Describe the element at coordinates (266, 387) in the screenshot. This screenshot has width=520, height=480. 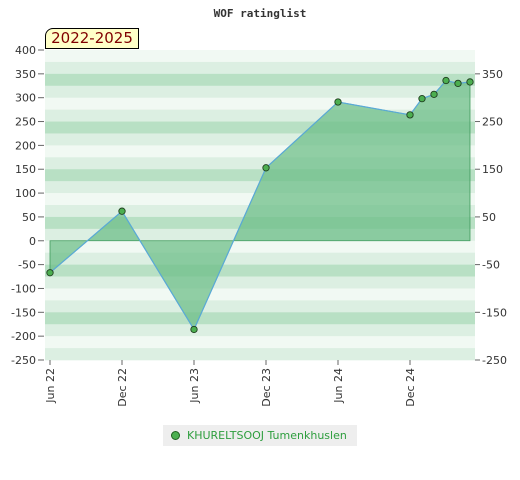
I see `x-tick-label: Dec 23` at that location.